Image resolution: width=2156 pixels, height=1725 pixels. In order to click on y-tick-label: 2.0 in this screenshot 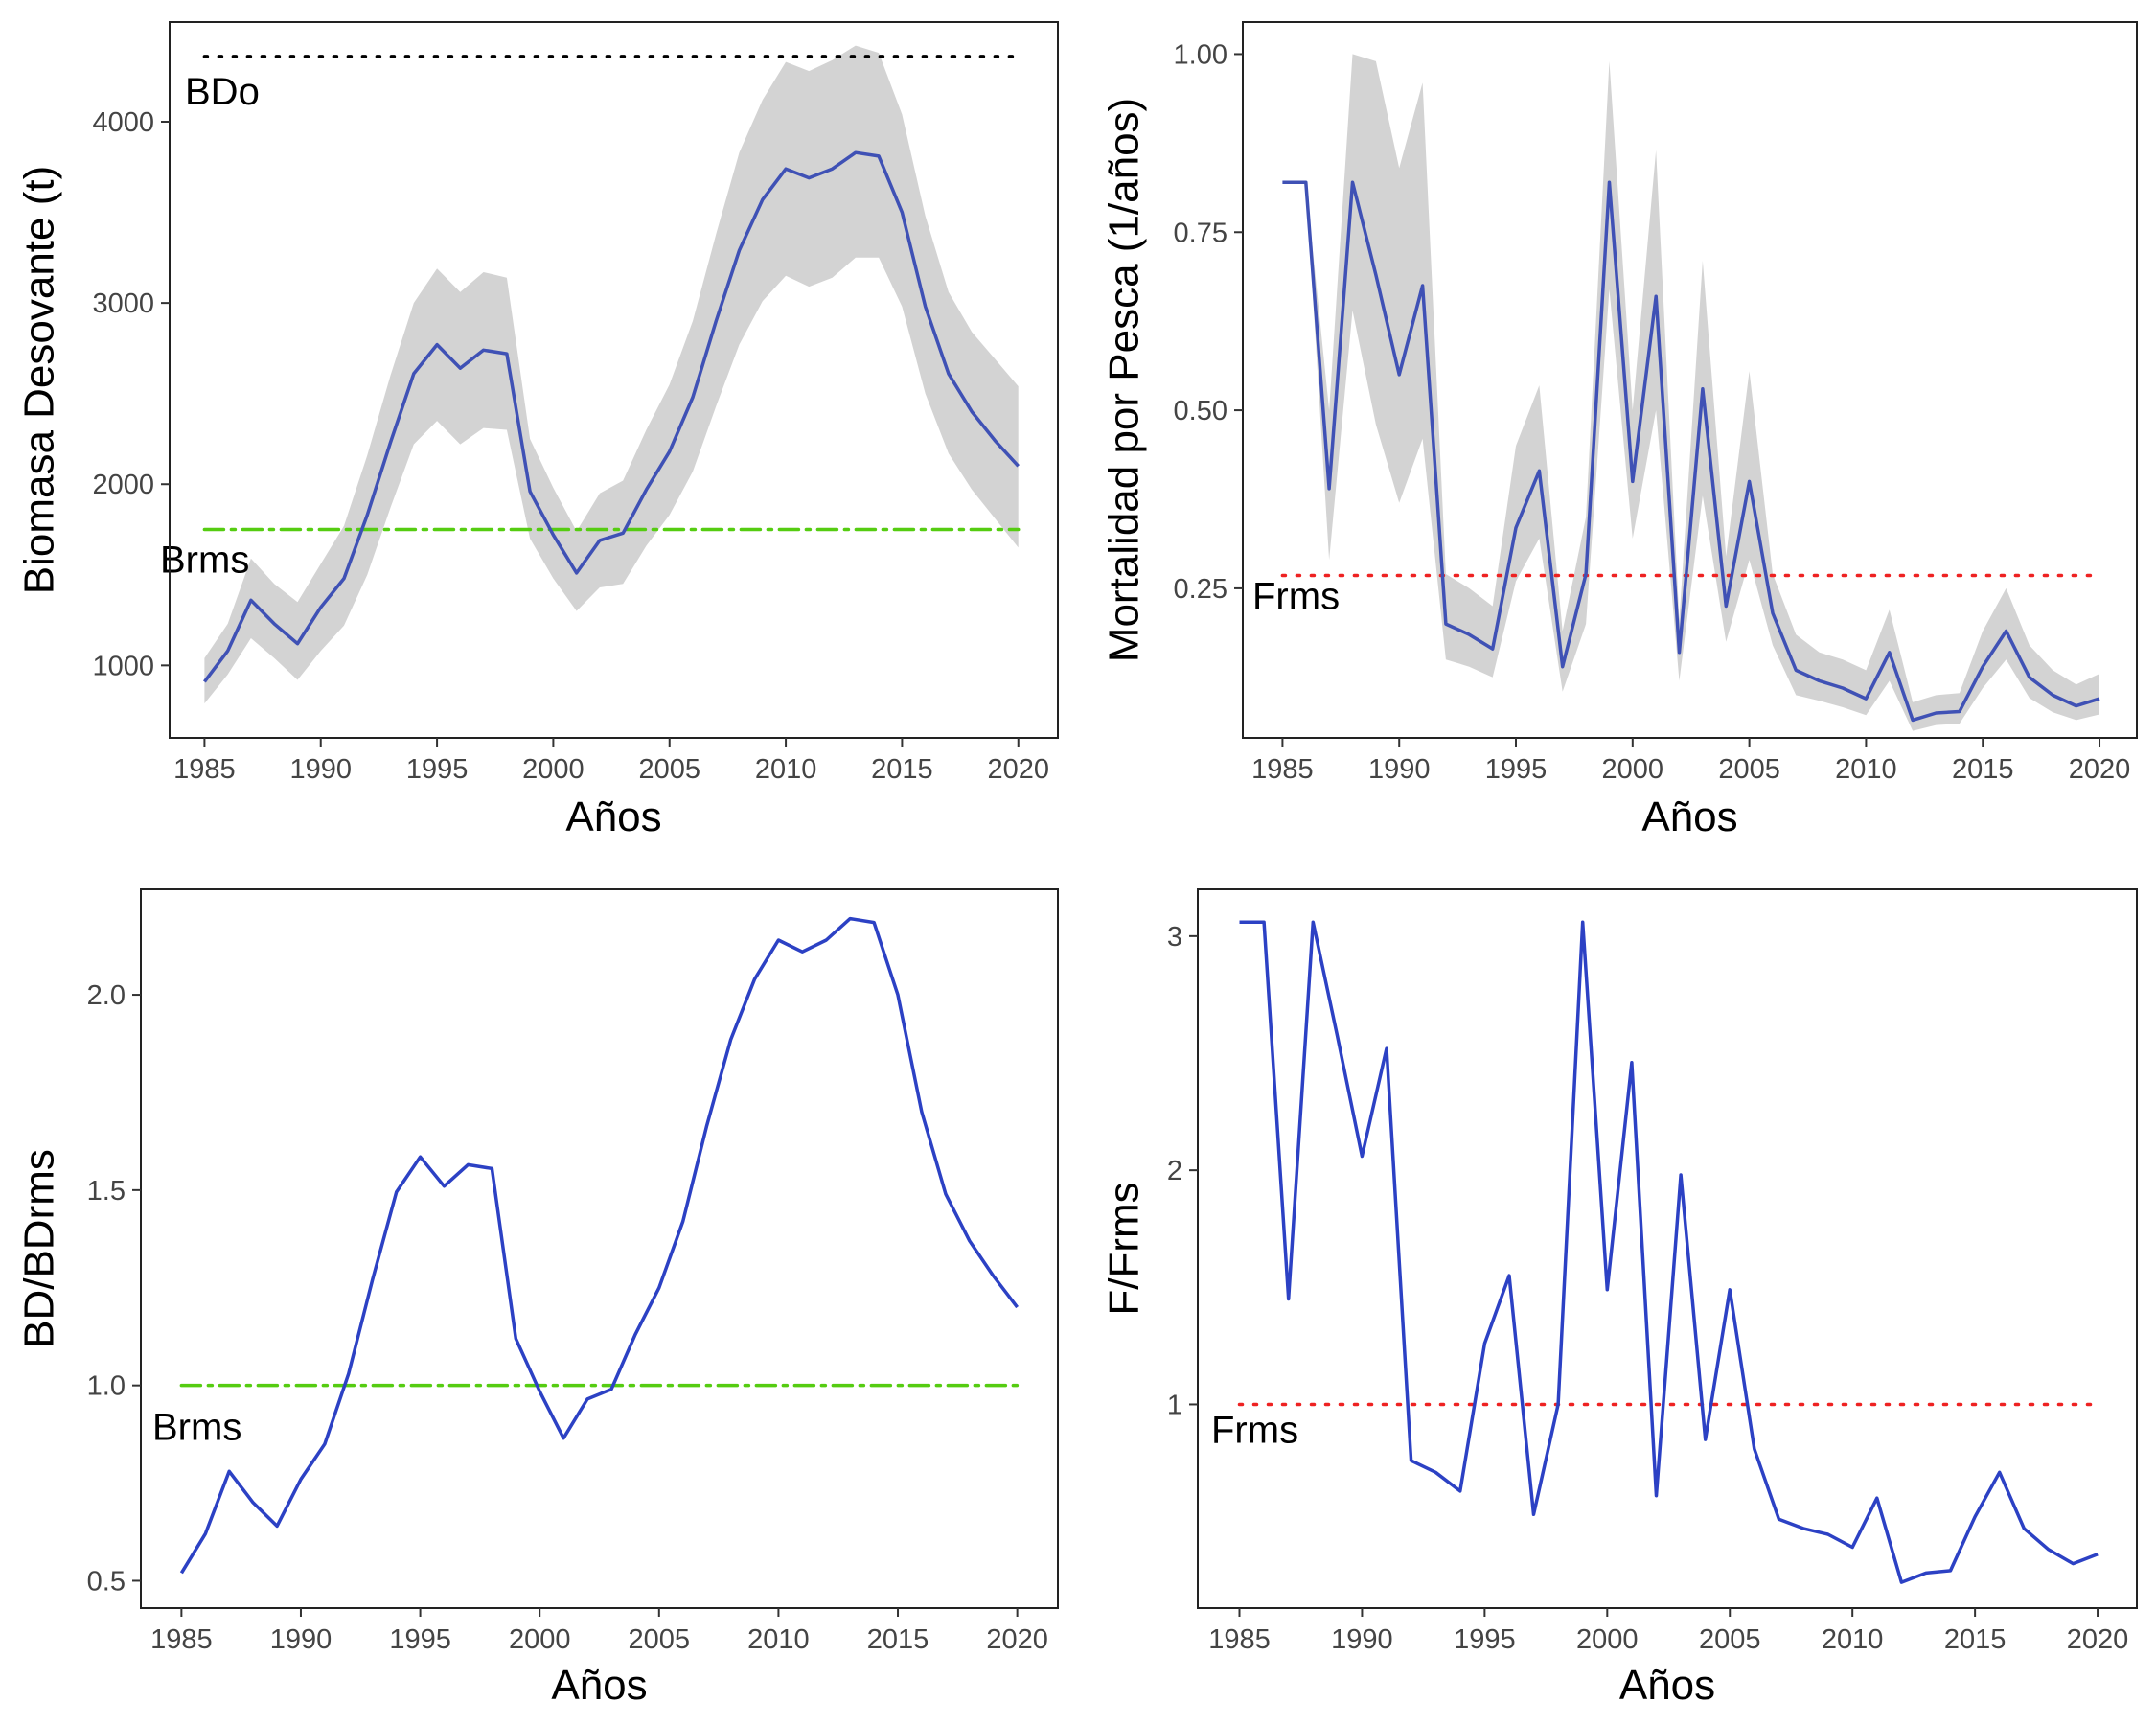, I will do `click(106, 996)`.